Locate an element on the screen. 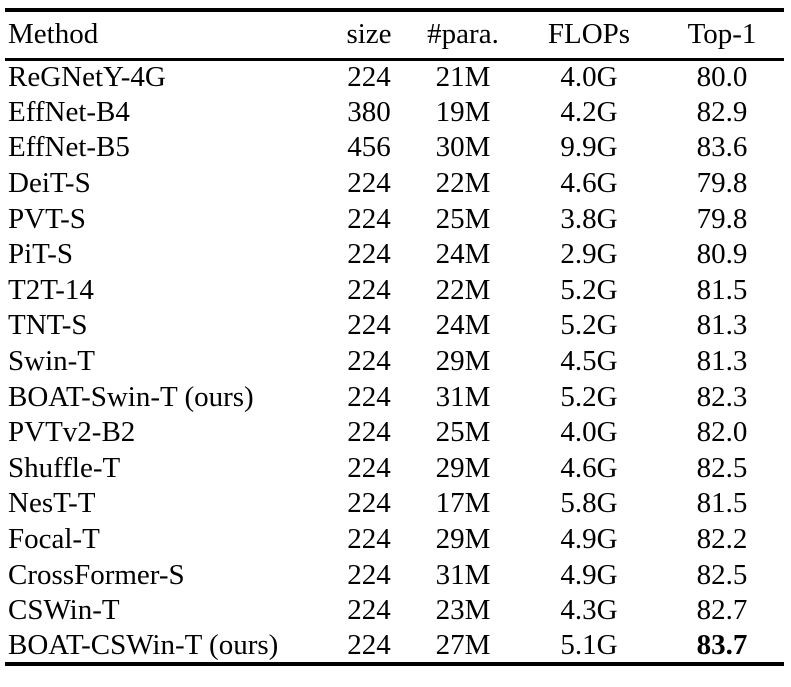 Image resolution: width=791 pixels, height=687 pixels. cell-para: 19M is located at coordinates (463, 111).